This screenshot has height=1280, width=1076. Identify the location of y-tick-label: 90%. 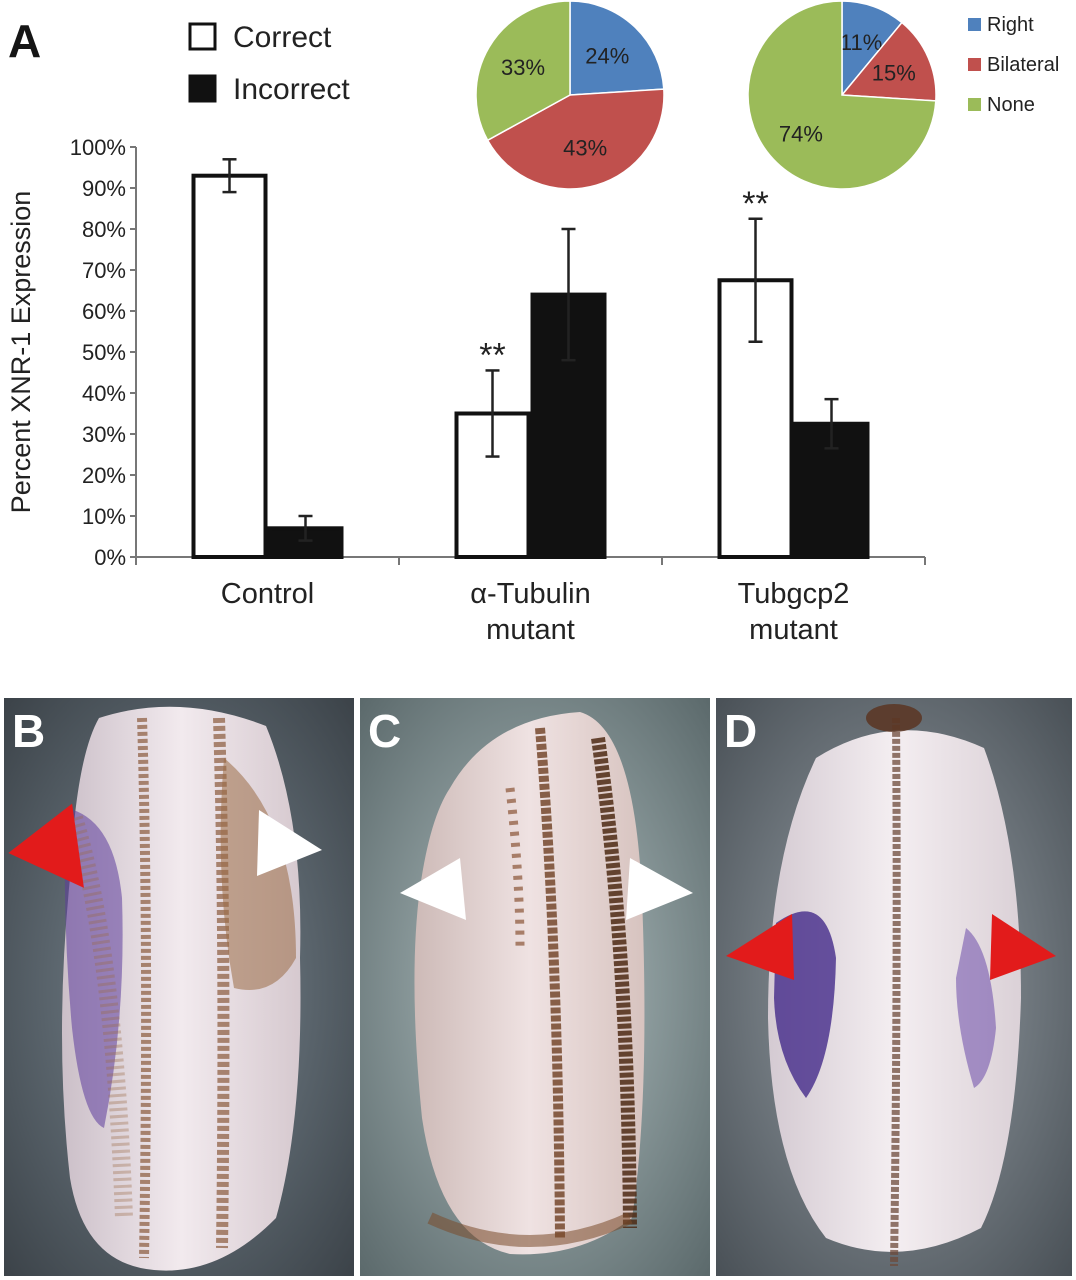
(104, 188).